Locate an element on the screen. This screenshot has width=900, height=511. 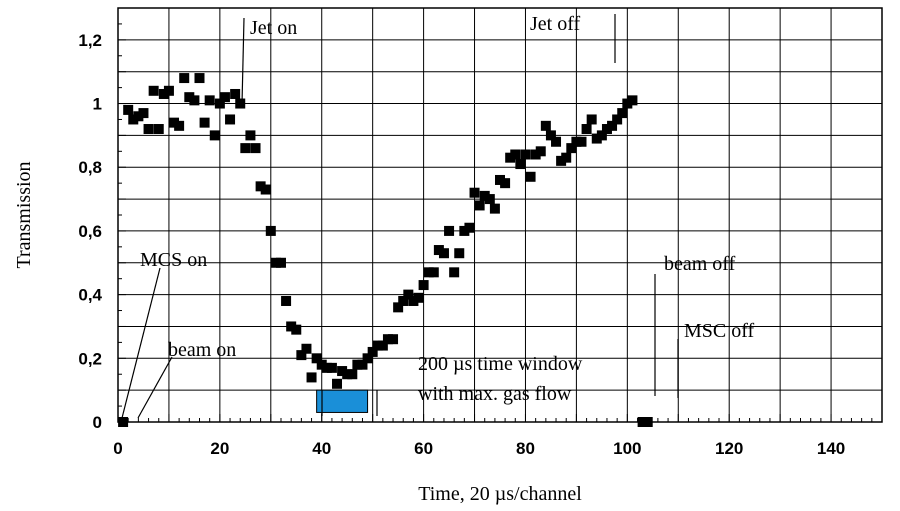
label-mcs-on: MCS on is located at coordinates (173, 260).